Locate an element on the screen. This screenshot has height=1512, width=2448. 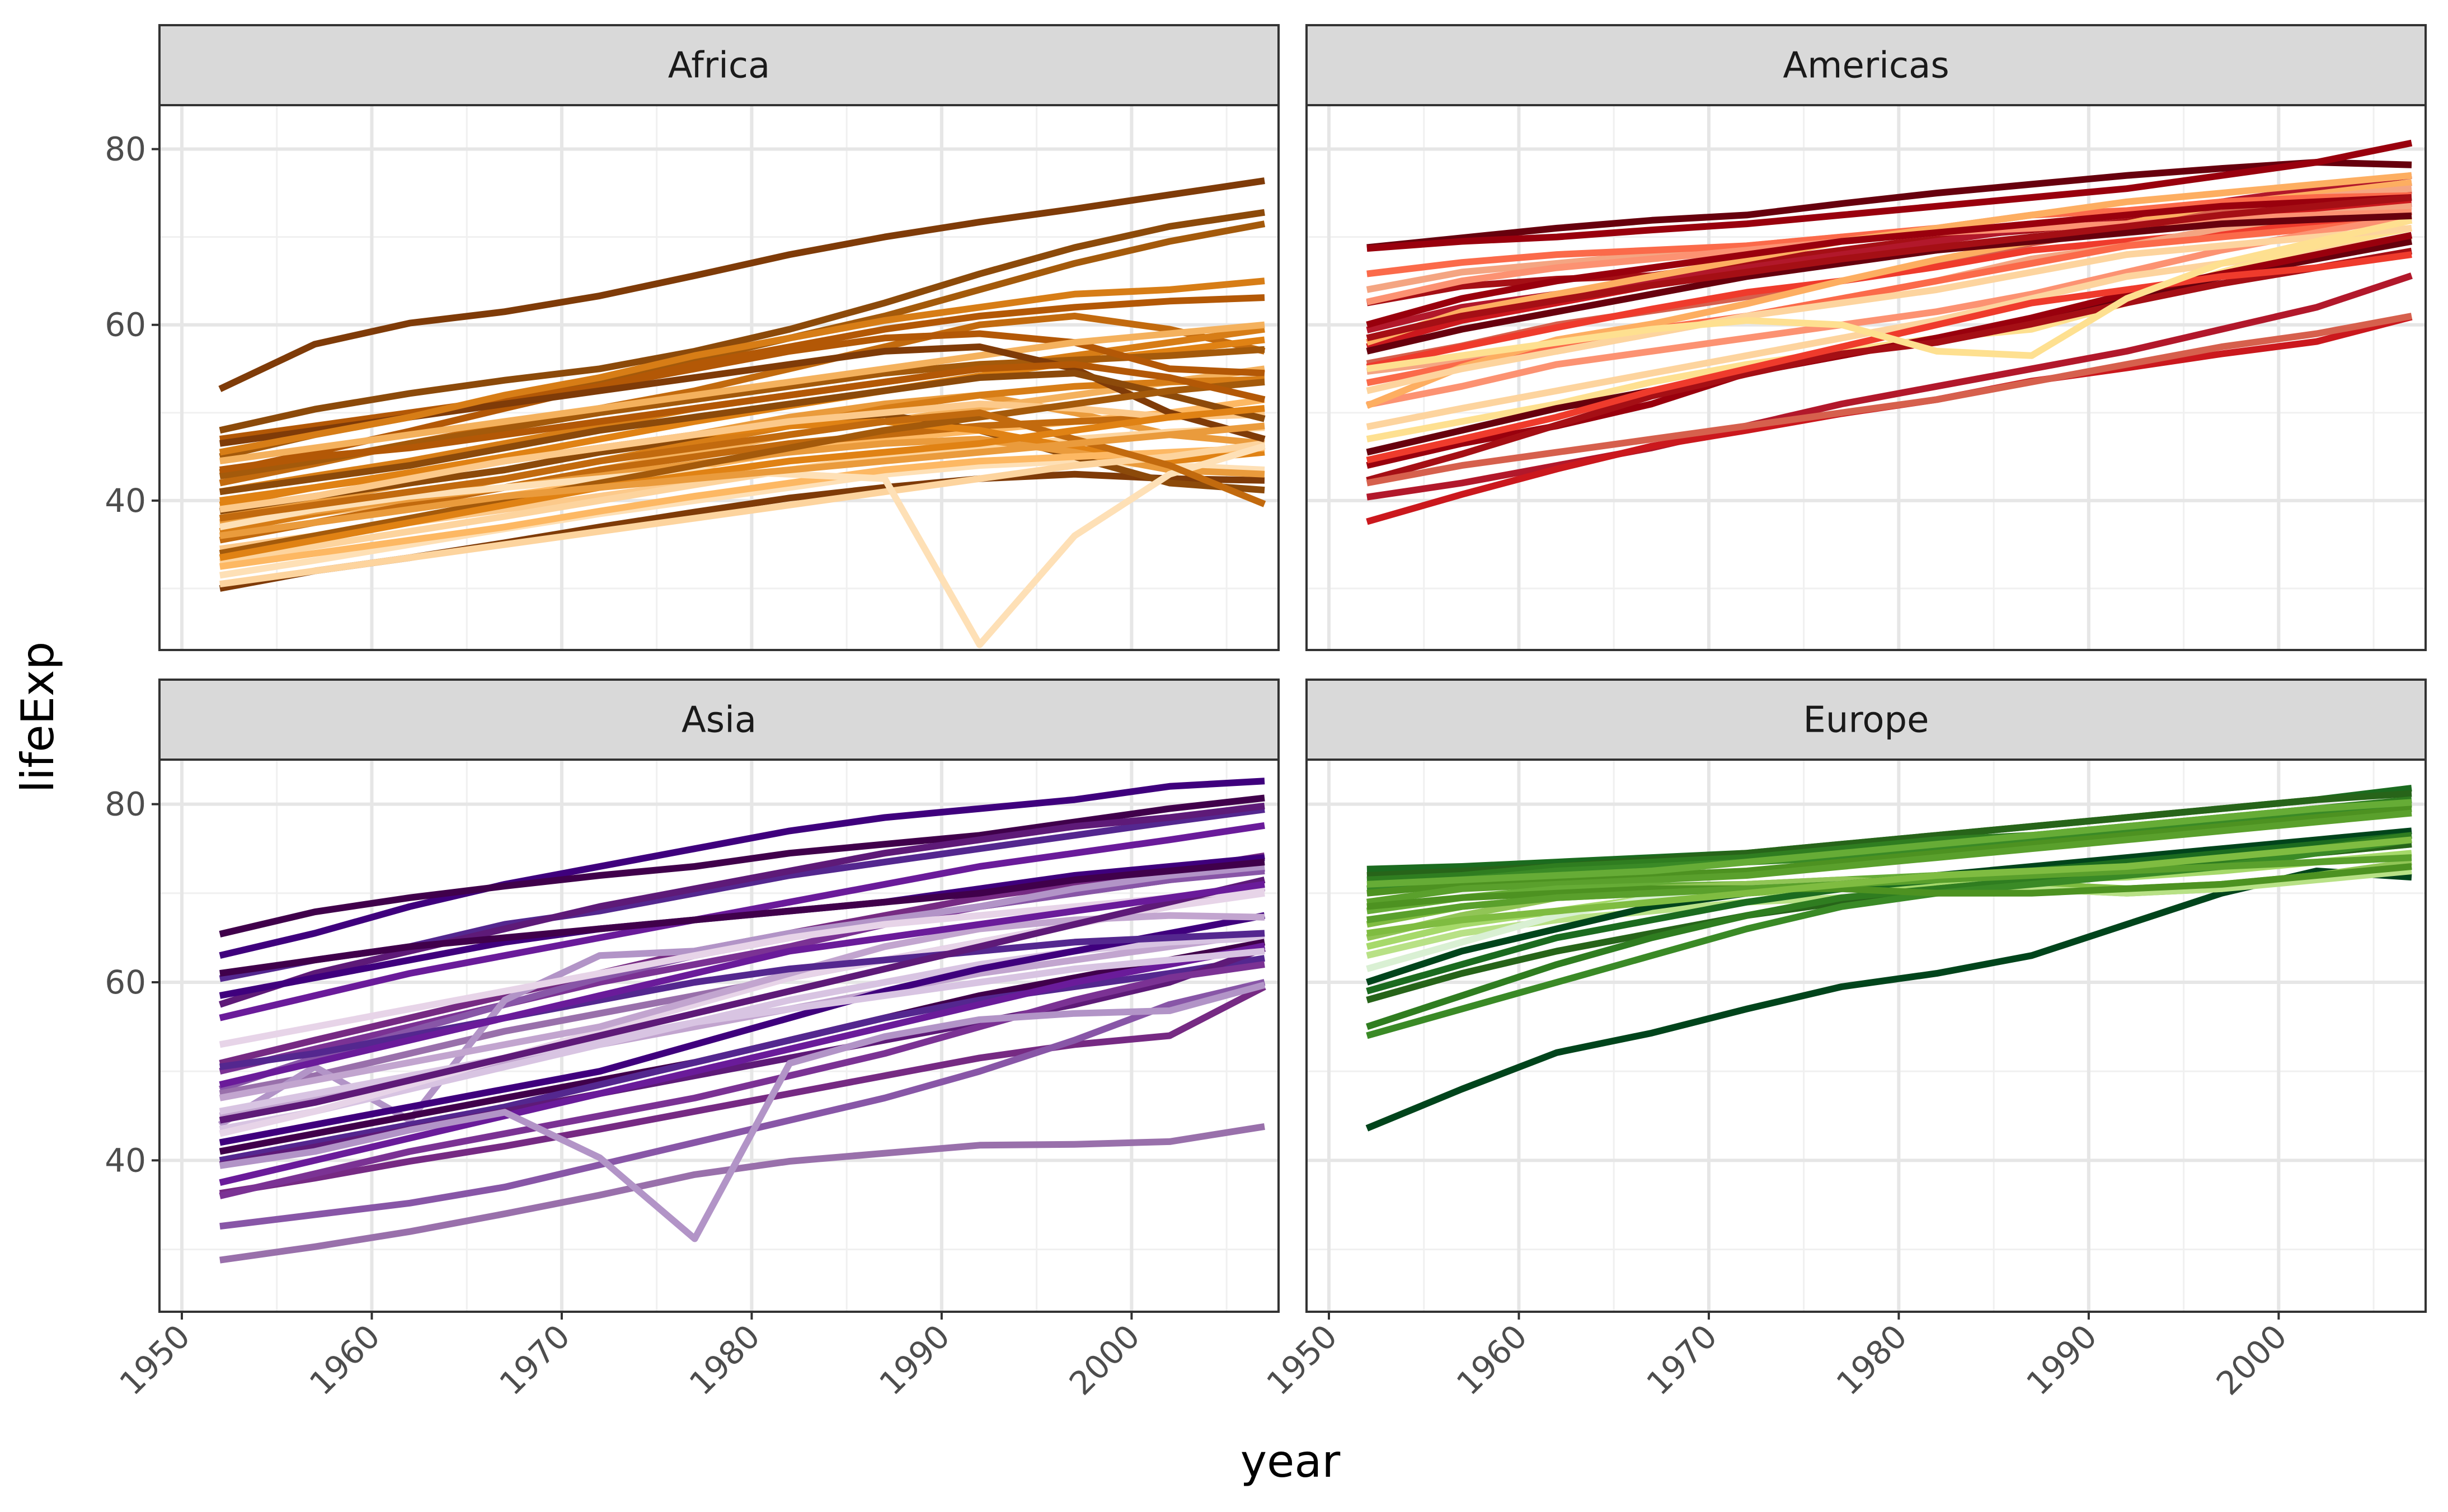
facet-strip-label: Africa is located at coordinates (719, 66).